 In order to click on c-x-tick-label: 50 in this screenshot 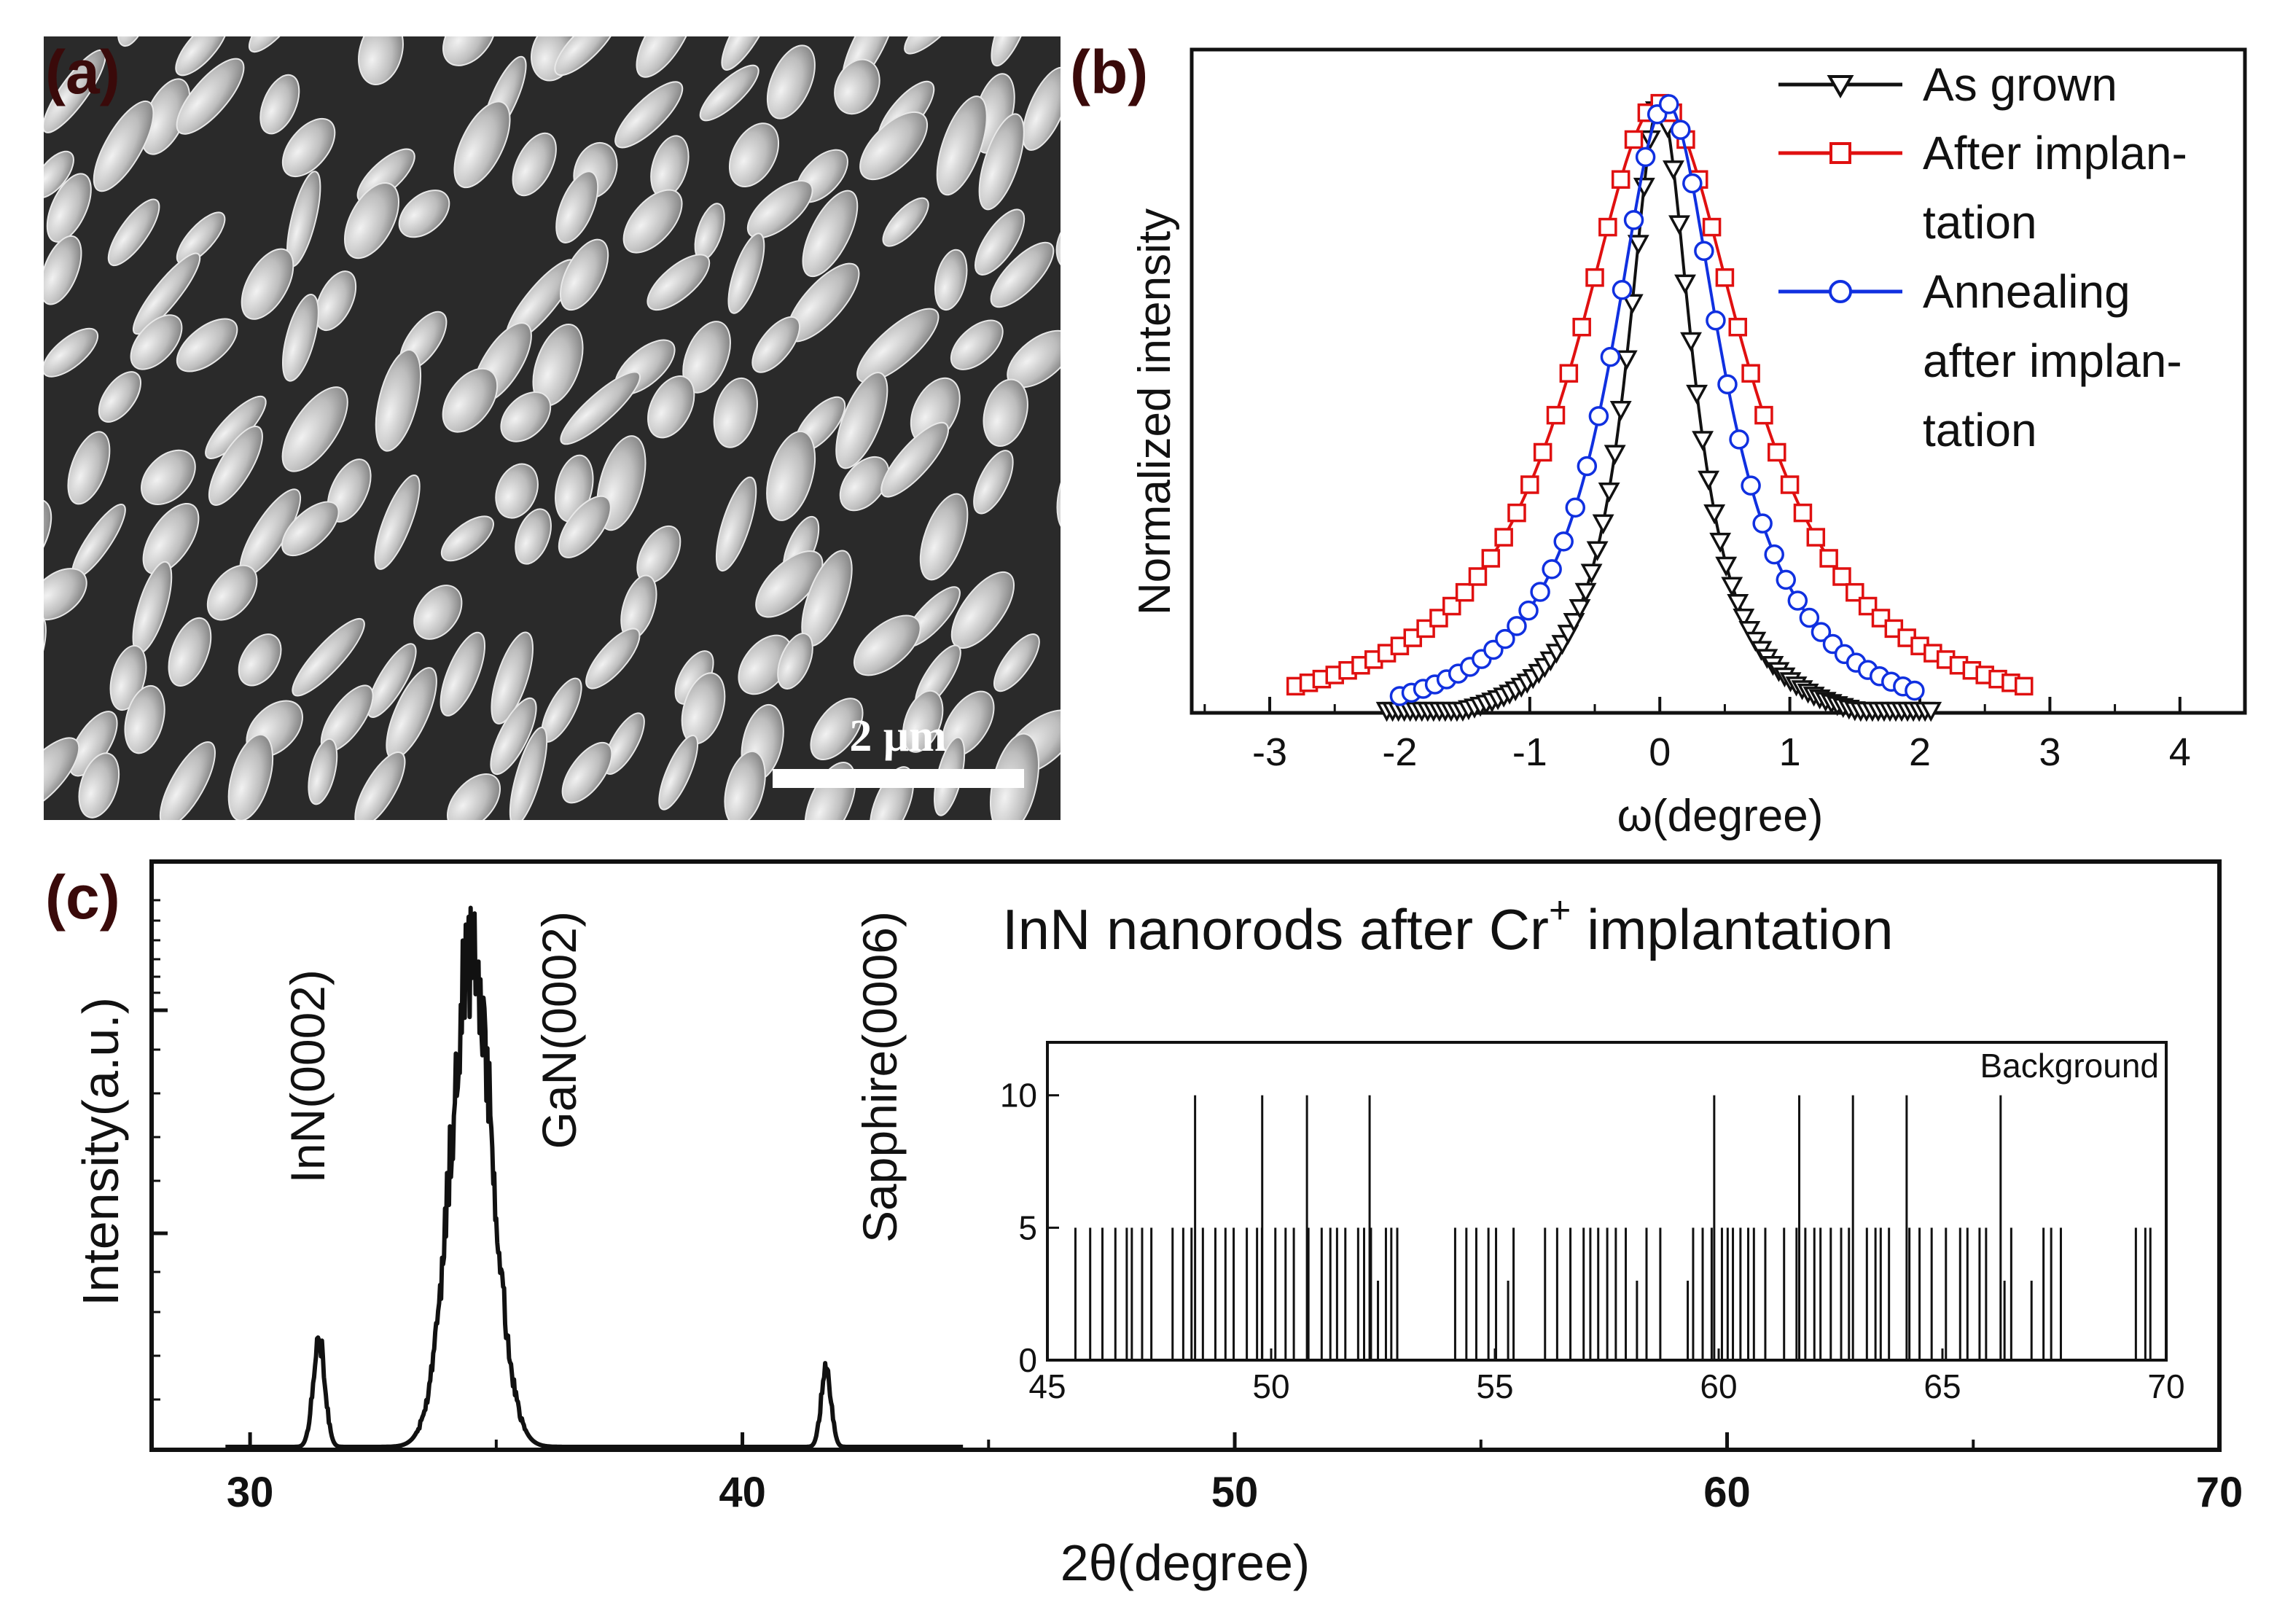, I will do `click(1235, 1492)`.